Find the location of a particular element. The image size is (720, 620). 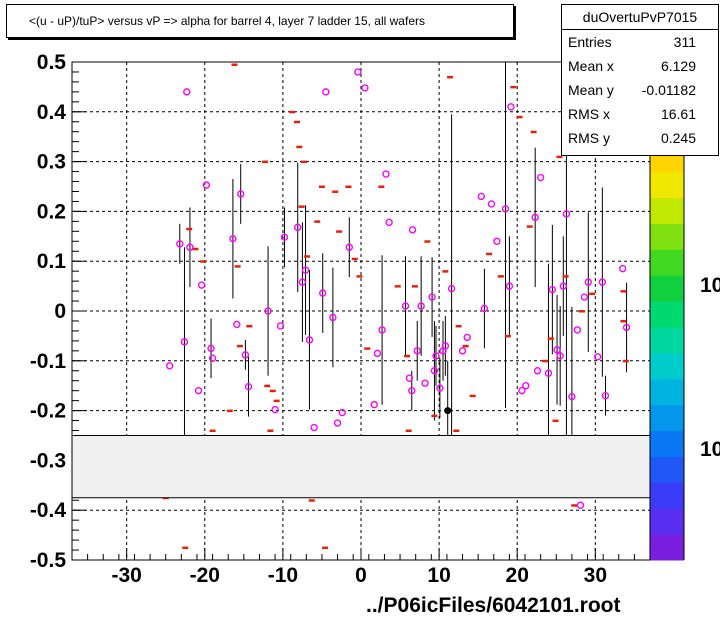

x-tick-label: 20 is located at coordinates (517, 575).